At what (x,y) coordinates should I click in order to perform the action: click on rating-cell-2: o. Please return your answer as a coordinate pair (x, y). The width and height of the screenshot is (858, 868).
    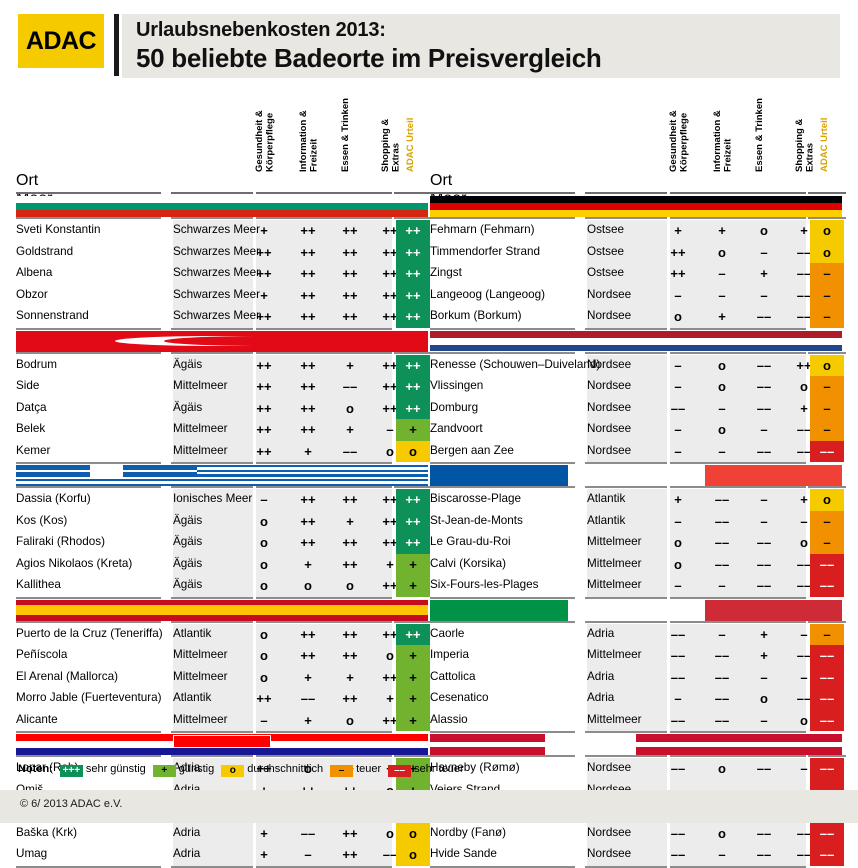
    Looking at the image, I should click on (722, 365).